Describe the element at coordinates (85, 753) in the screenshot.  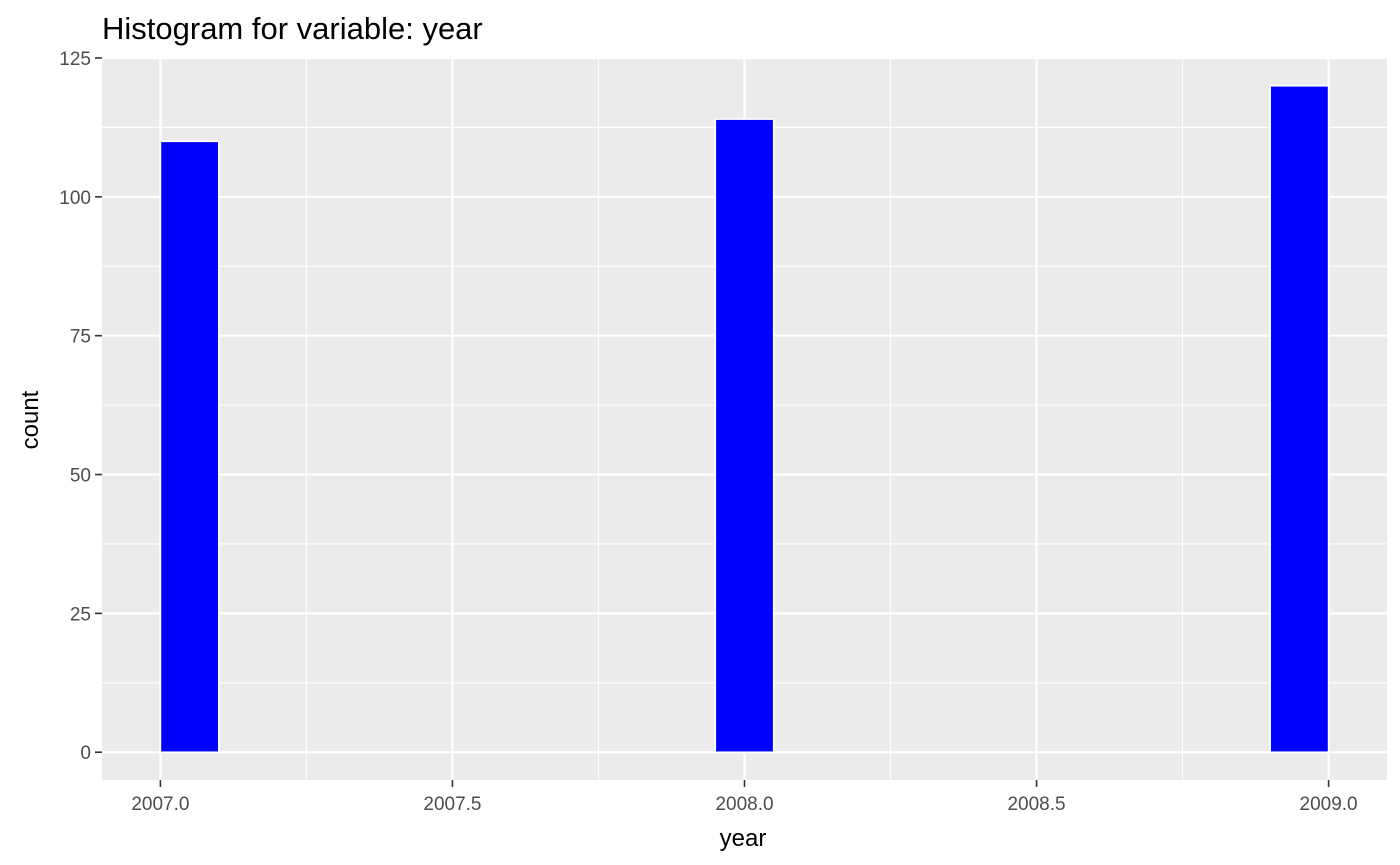
I see `y-tick-label: 0` at that location.